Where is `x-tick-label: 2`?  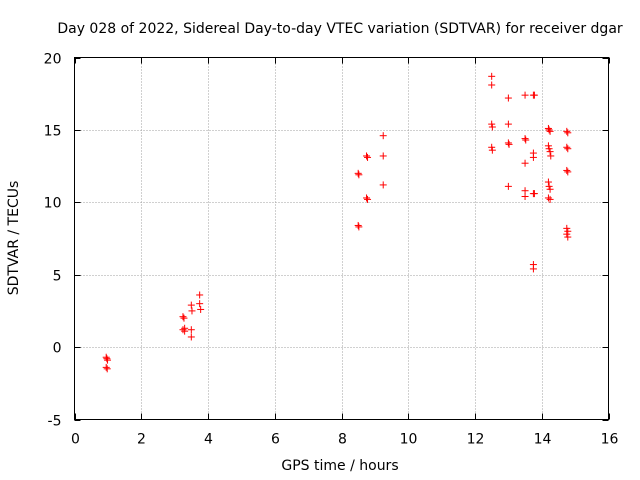 x-tick-label: 2 is located at coordinates (141, 440).